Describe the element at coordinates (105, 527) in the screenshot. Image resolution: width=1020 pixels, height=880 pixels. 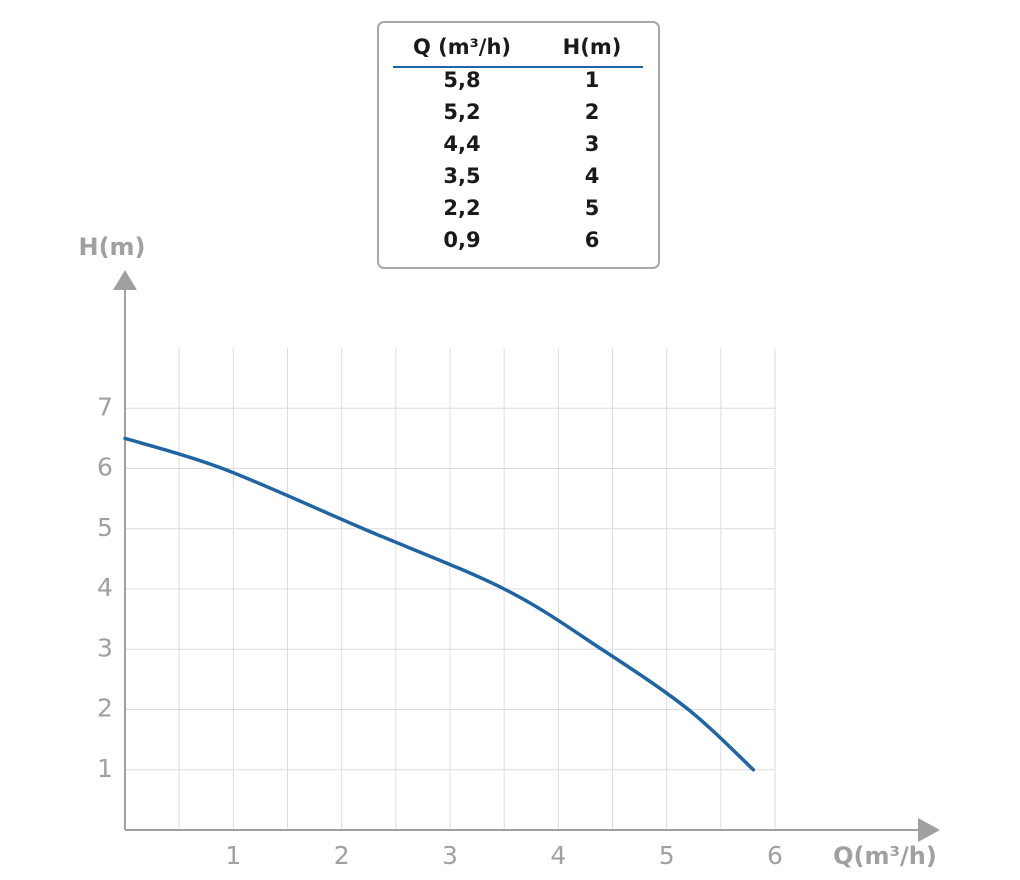
I see `y-tick-label: 5` at that location.